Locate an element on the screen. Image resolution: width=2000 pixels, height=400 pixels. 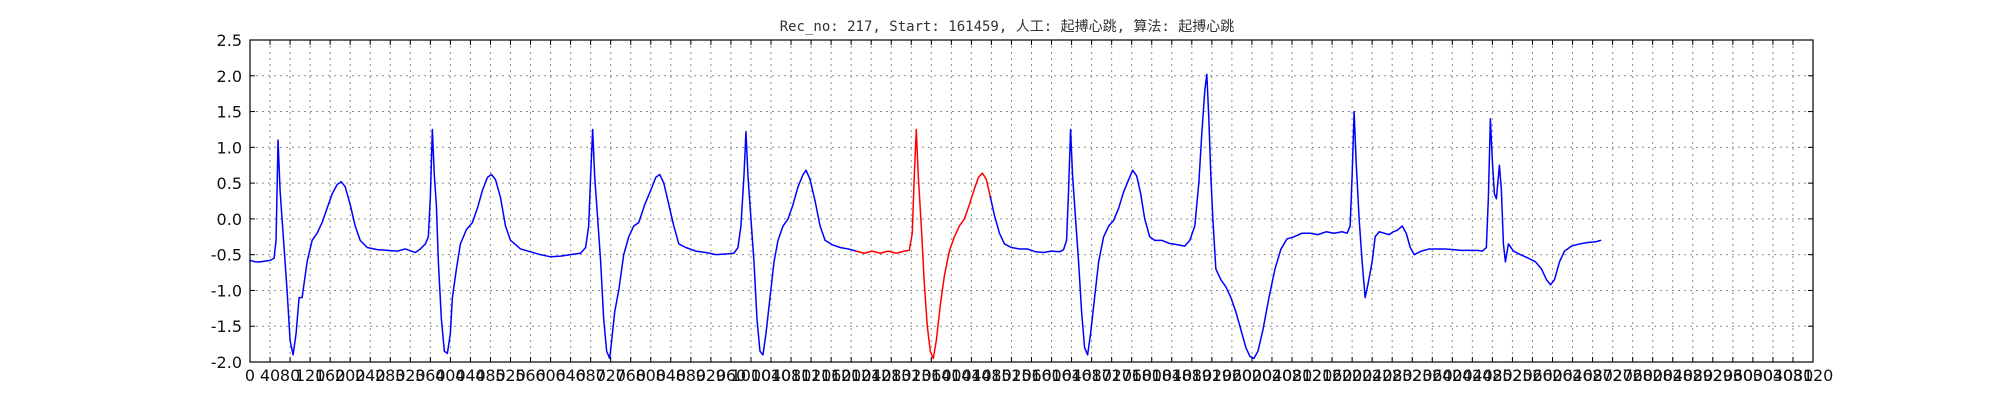
y-tick-label: 2.0 is located at coordinates (229, 76).